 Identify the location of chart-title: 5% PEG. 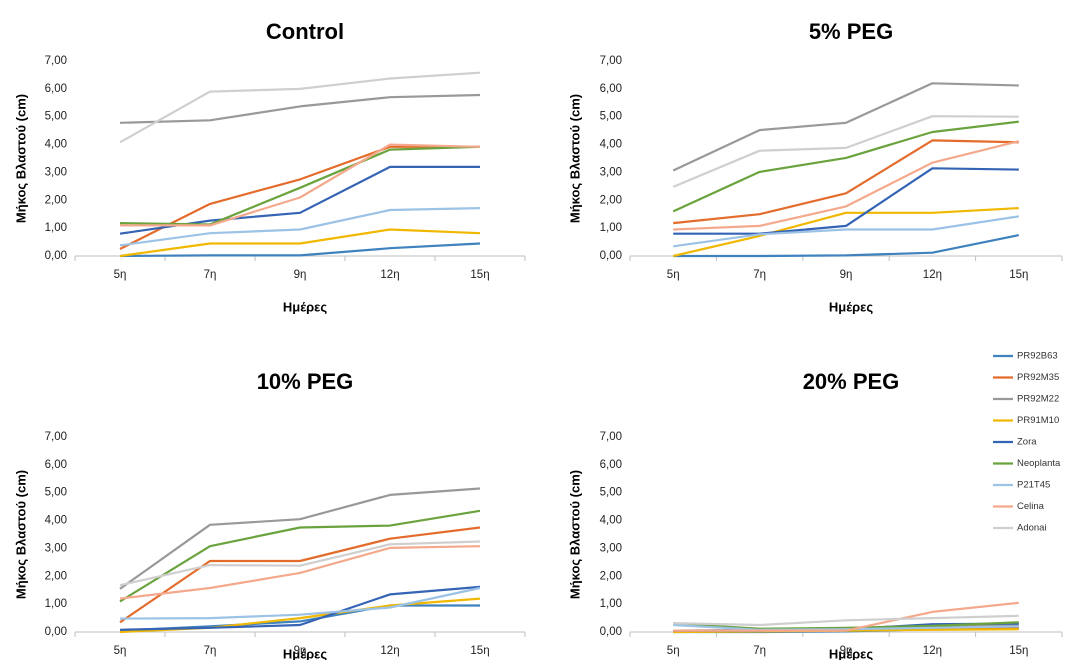
(851, 31).